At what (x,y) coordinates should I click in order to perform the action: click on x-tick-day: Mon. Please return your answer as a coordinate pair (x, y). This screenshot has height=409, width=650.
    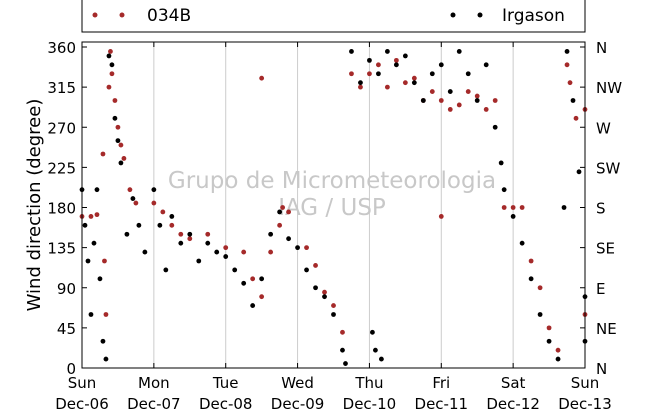
    Looking at the image, I should click on (154, 383).